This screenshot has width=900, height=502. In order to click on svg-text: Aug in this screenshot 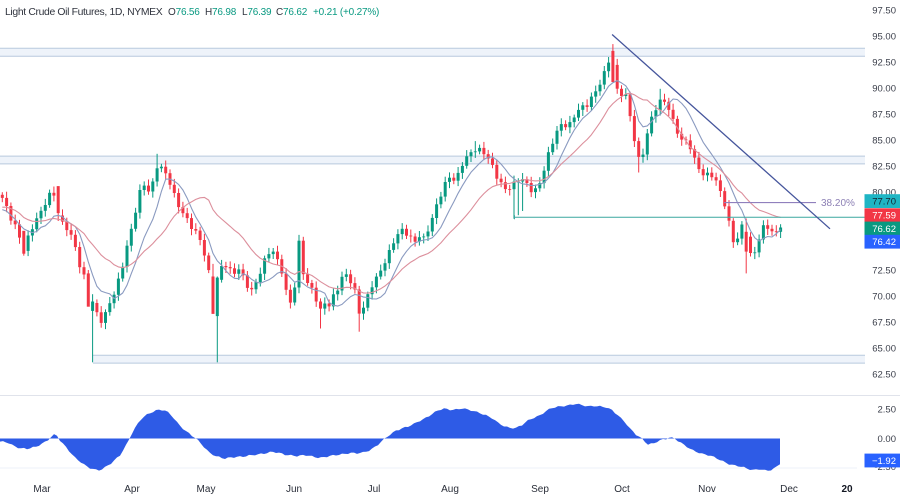, I will do `click(450, 489)`.